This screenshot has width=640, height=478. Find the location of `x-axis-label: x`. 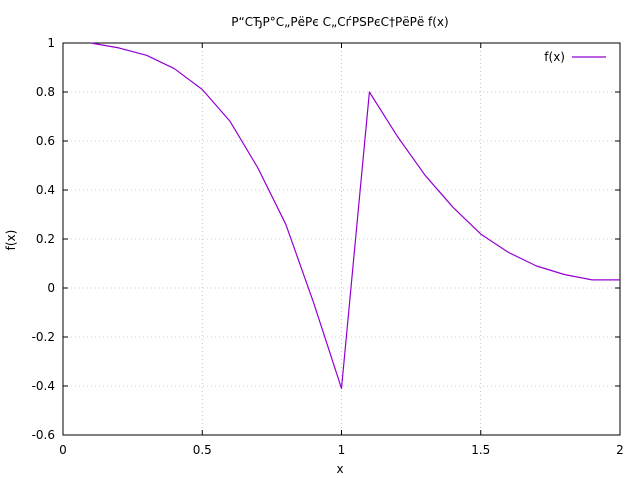

x-axis-label: x is located at coordinates (339, 469).